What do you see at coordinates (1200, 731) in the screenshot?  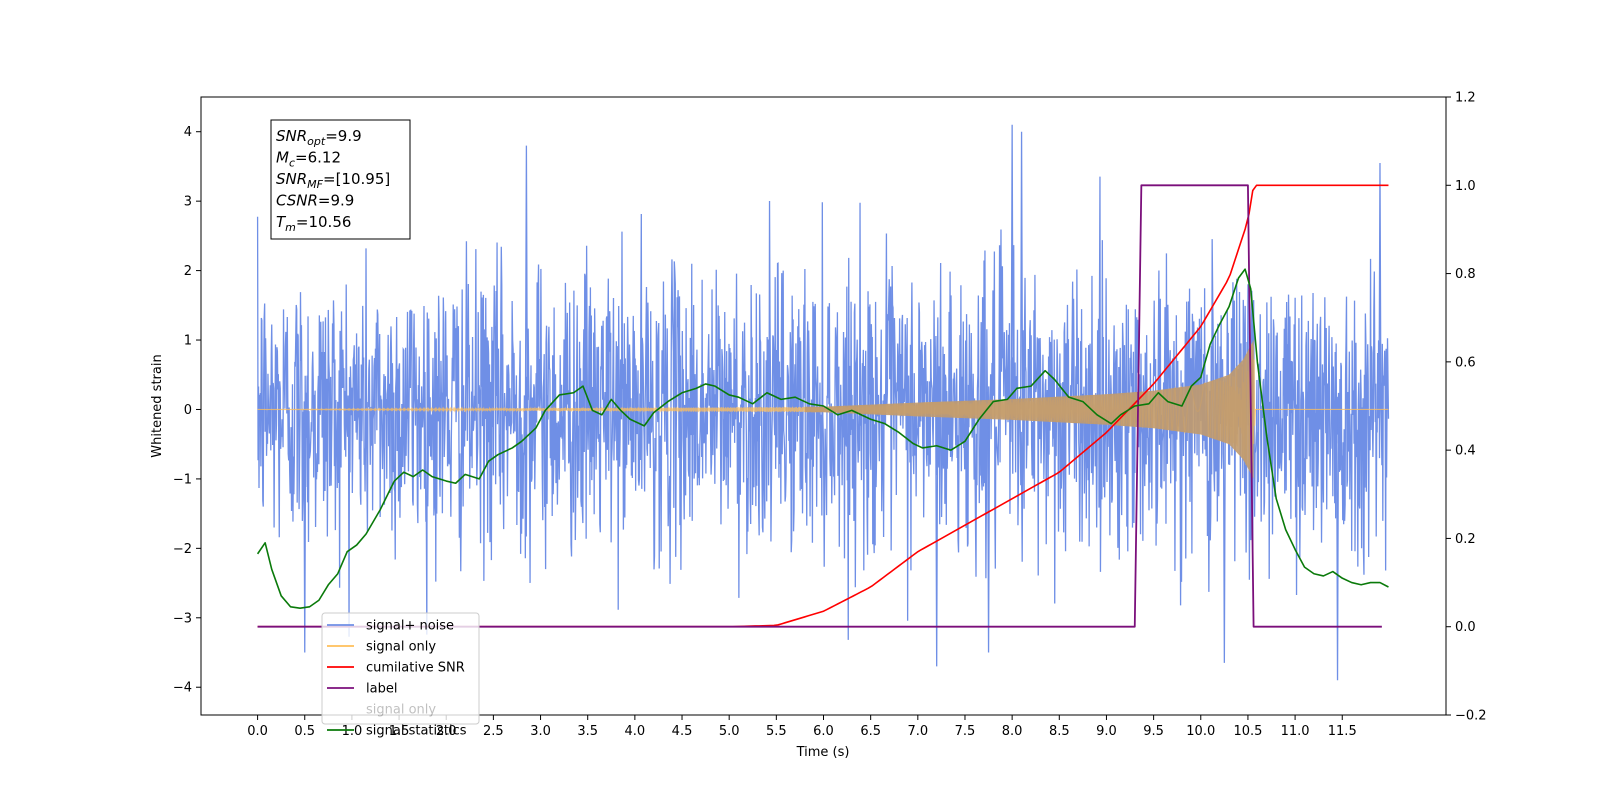 I see `x-tick-label: 10.0` at bounding box center [1200, 731].